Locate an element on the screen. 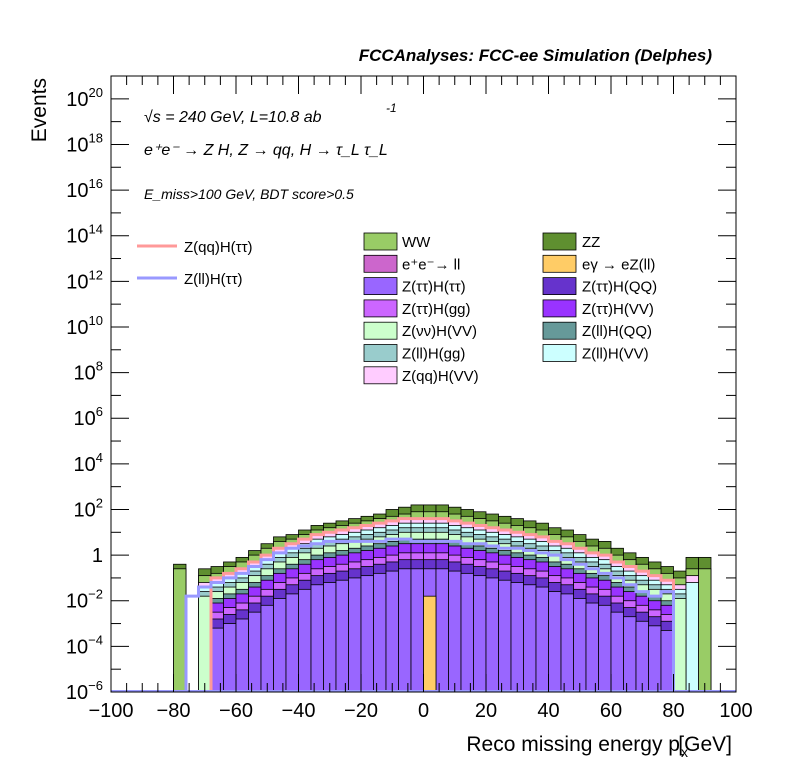 The height and width of the screenshot is (772, 796). legend-label: e⁺e⁻→ ll is located at coordinates (431, 264).